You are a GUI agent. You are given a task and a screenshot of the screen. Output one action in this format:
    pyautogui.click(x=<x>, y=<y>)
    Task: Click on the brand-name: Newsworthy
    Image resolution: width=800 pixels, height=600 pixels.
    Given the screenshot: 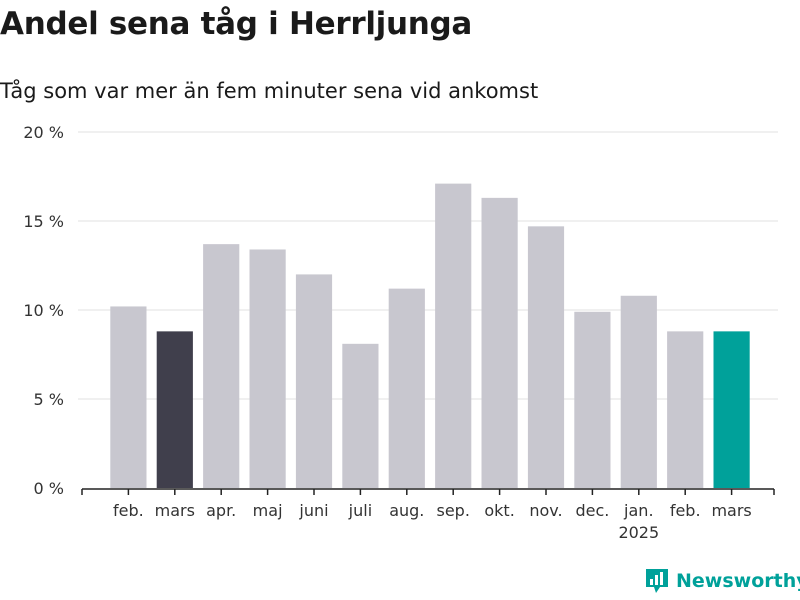 What is the action you would take?
    pyautogui.click(x=738, y=581)
    